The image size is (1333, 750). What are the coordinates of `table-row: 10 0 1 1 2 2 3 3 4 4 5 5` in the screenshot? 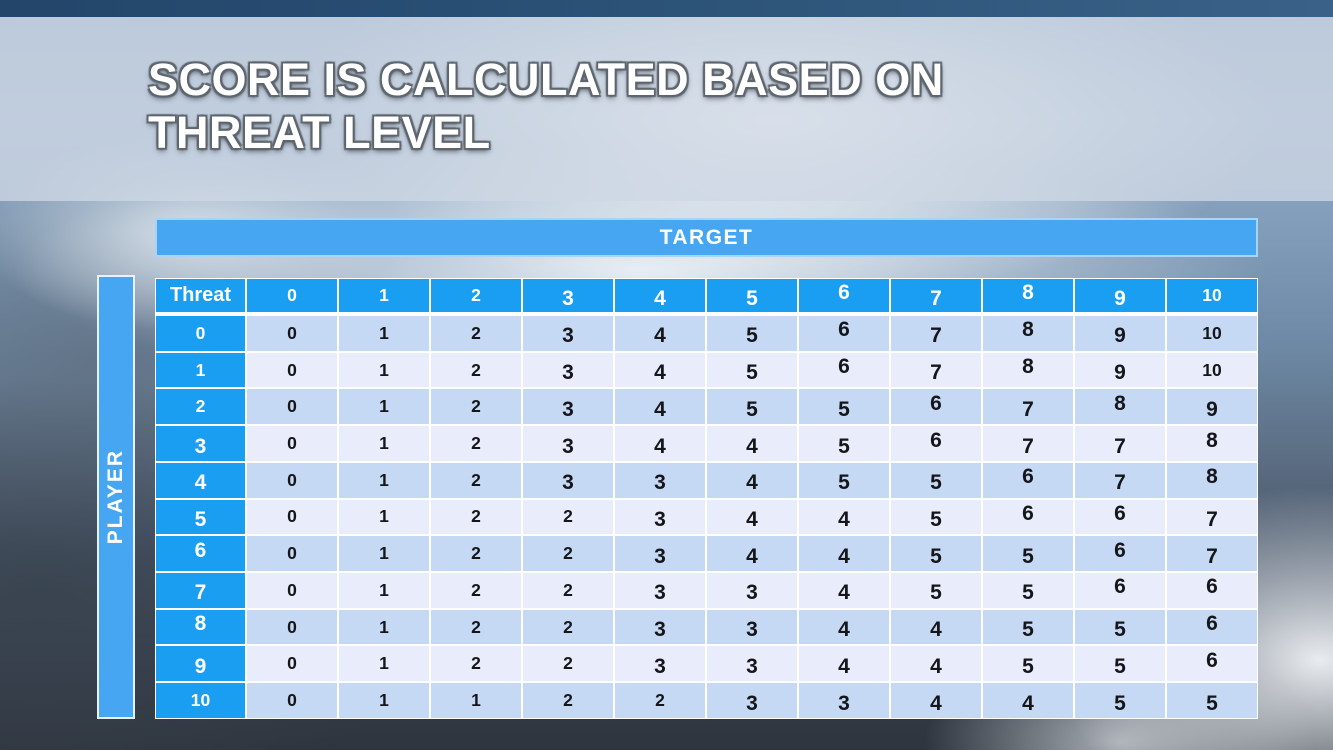 It's located at (706, 700).